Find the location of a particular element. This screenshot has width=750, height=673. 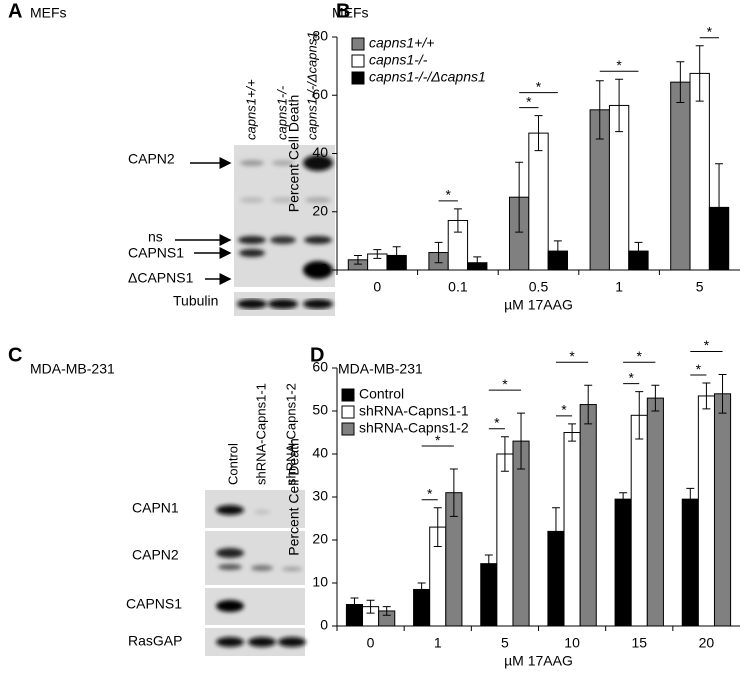

lane-label: capns1-/-/Δcapns1 is located at coordinates (311, 86).